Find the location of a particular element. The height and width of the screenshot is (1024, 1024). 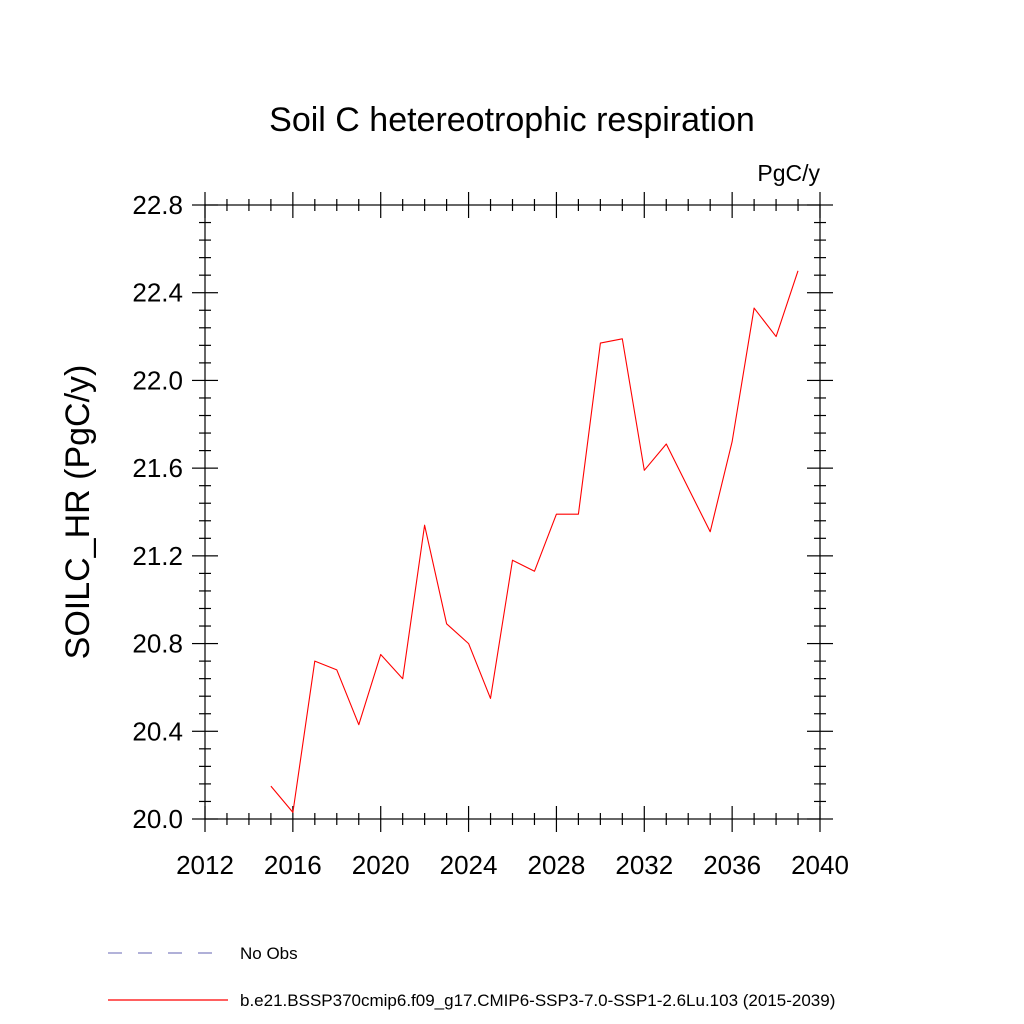

chart-title: Soil C hetereotrophic respiration is located at coordinates (512, 120).